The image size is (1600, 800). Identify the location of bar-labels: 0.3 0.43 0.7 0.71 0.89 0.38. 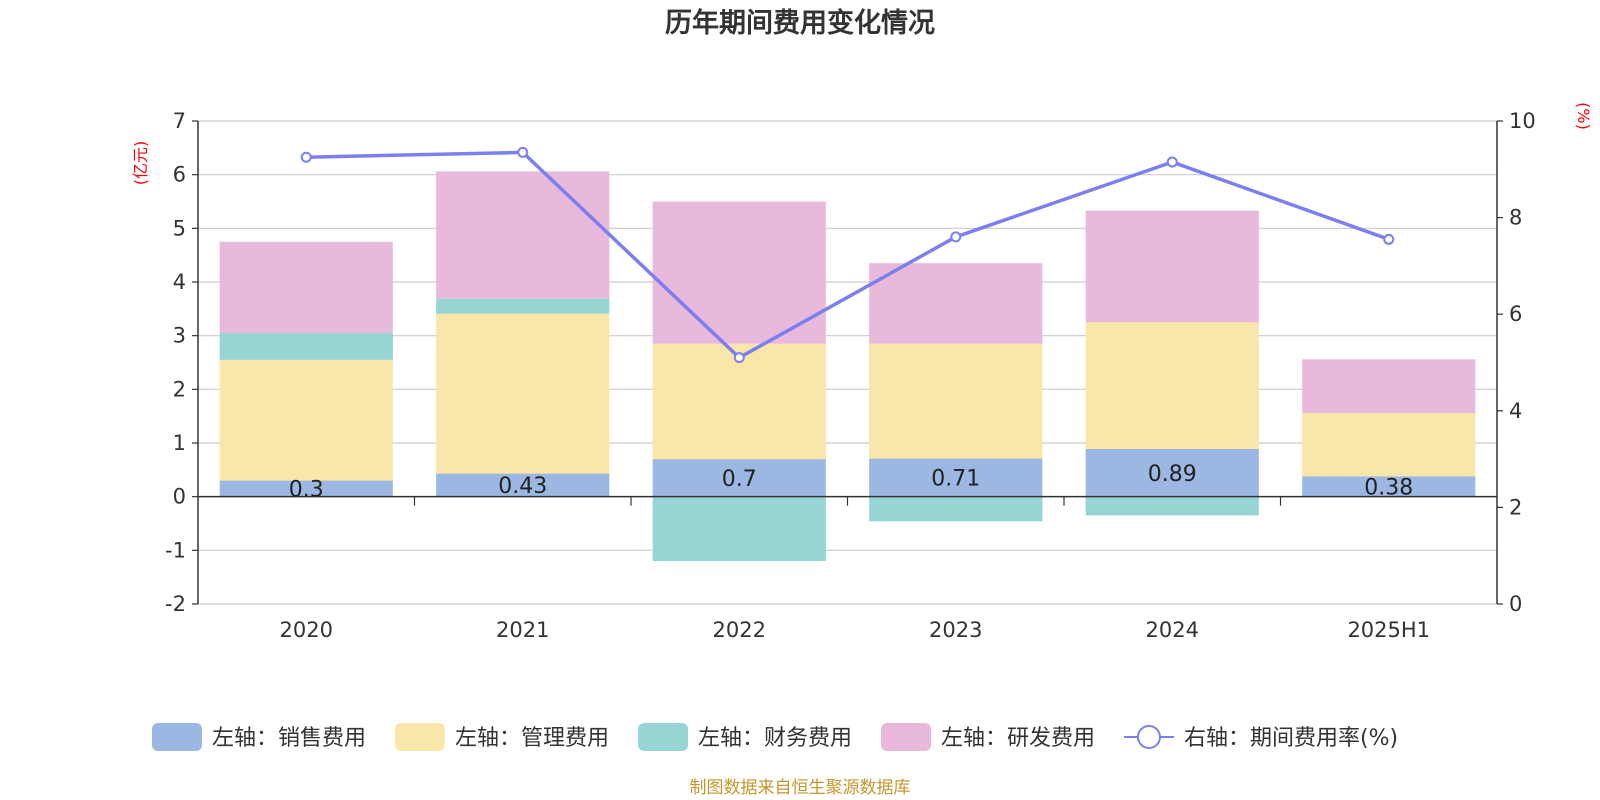
(851, 482).